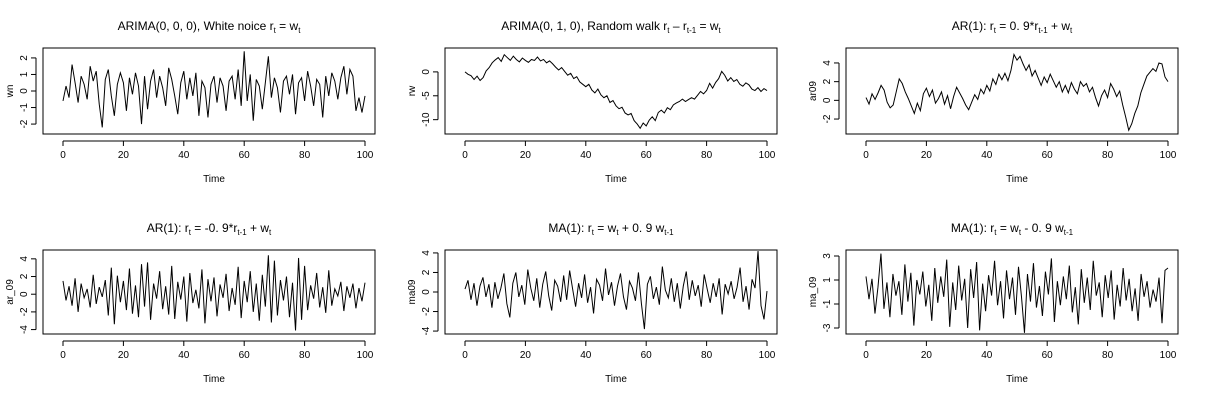  I want to click on chart-title: AR(1): rt = -0. 9*rt-1 + wt, so click(209, 229).